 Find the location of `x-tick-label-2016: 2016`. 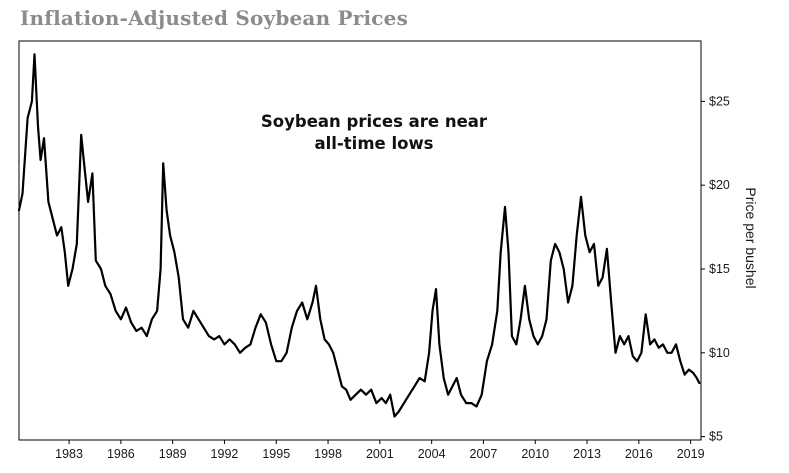

x-tick-label-2016: 2016 is located at coordinates (639, 454).